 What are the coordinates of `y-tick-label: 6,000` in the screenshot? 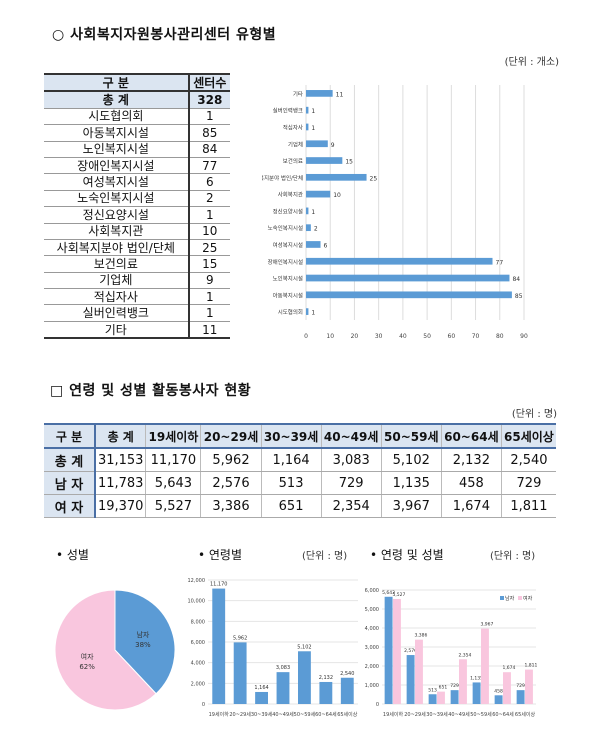 It's located at (372, 591).